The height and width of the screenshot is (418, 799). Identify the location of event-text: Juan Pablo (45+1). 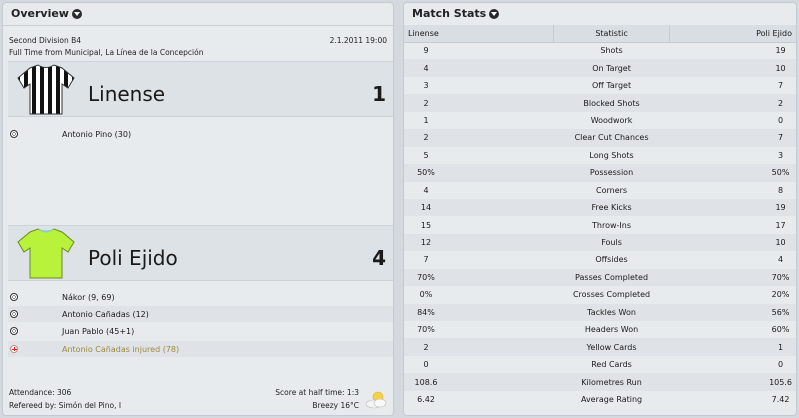
(98, 331).